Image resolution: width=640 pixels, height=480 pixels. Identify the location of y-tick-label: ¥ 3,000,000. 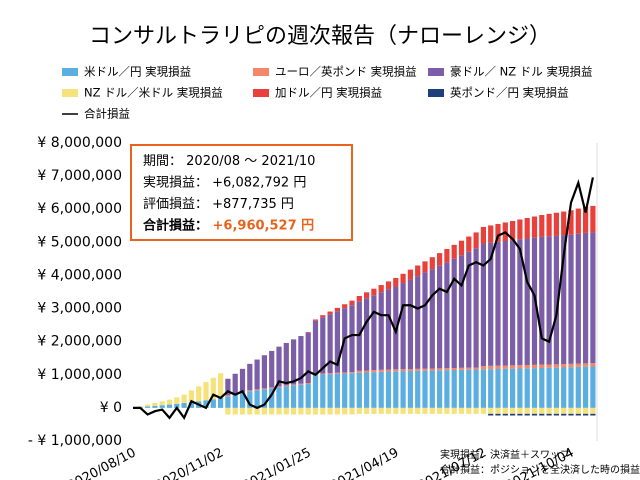
(79, 309).